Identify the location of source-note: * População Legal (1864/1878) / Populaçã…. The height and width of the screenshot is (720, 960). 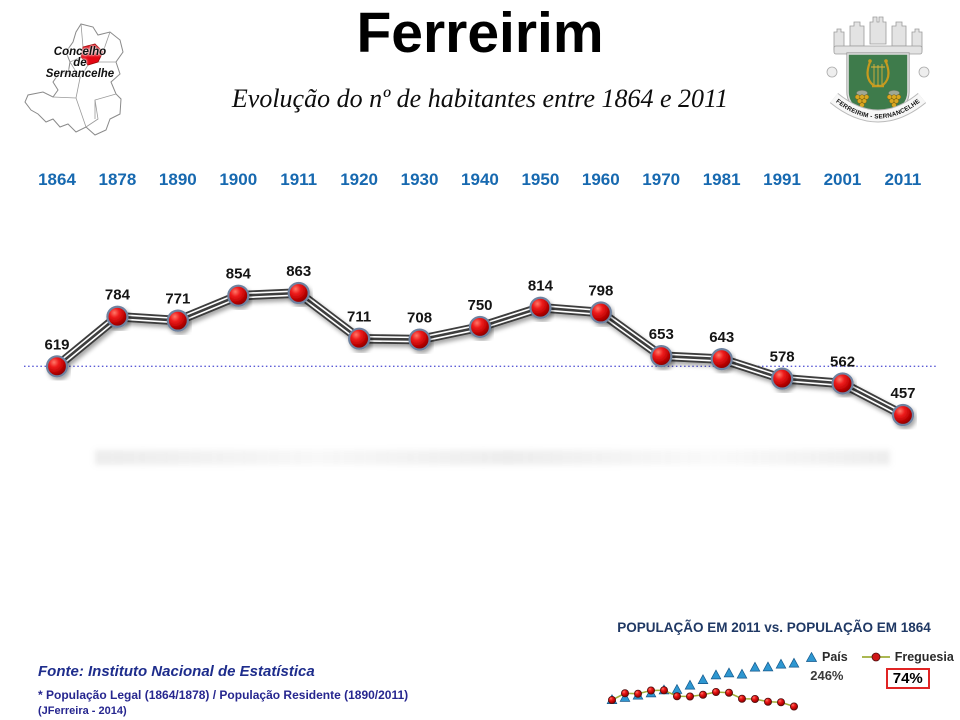
(223, 695).